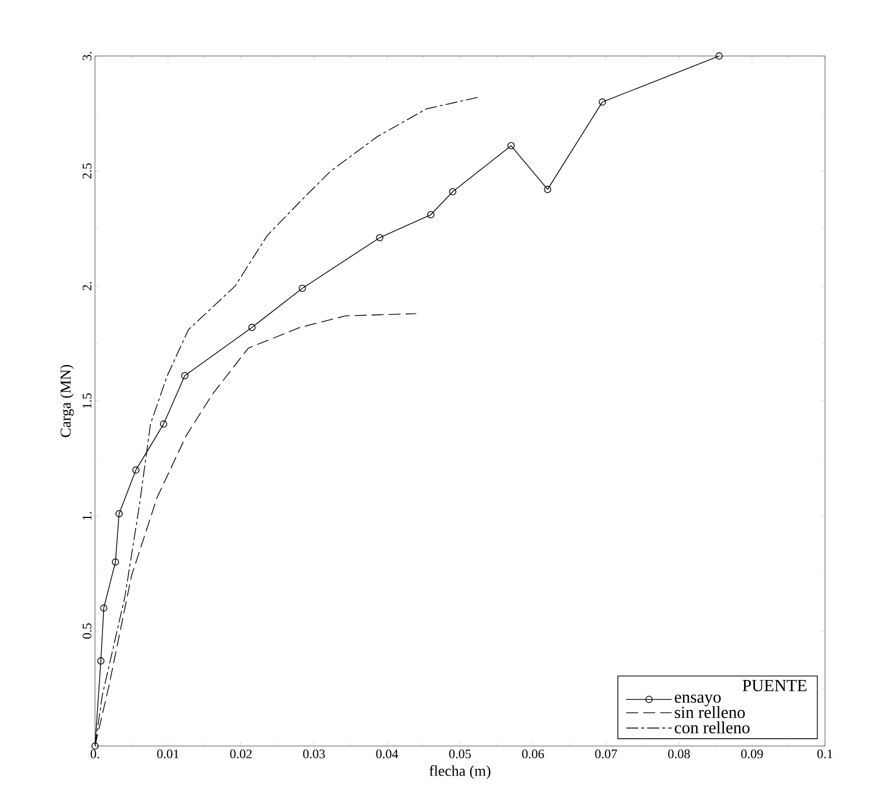 This screenshot has height=804, width=877. I want to click on y-tick-label: 2., so click(87, 286).